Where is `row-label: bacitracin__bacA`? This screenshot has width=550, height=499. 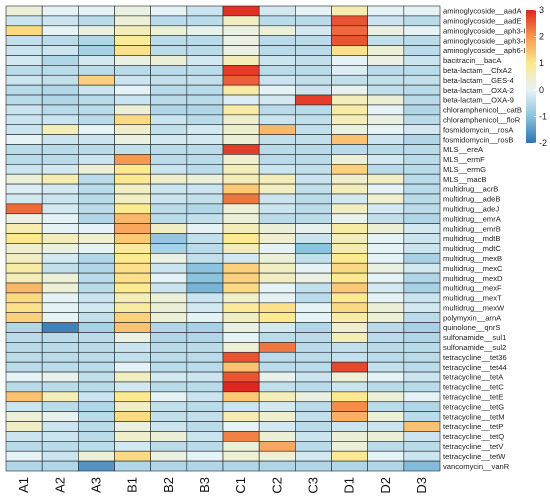 row-label: bacitracin__bacA is located at coordinates (472, 60).